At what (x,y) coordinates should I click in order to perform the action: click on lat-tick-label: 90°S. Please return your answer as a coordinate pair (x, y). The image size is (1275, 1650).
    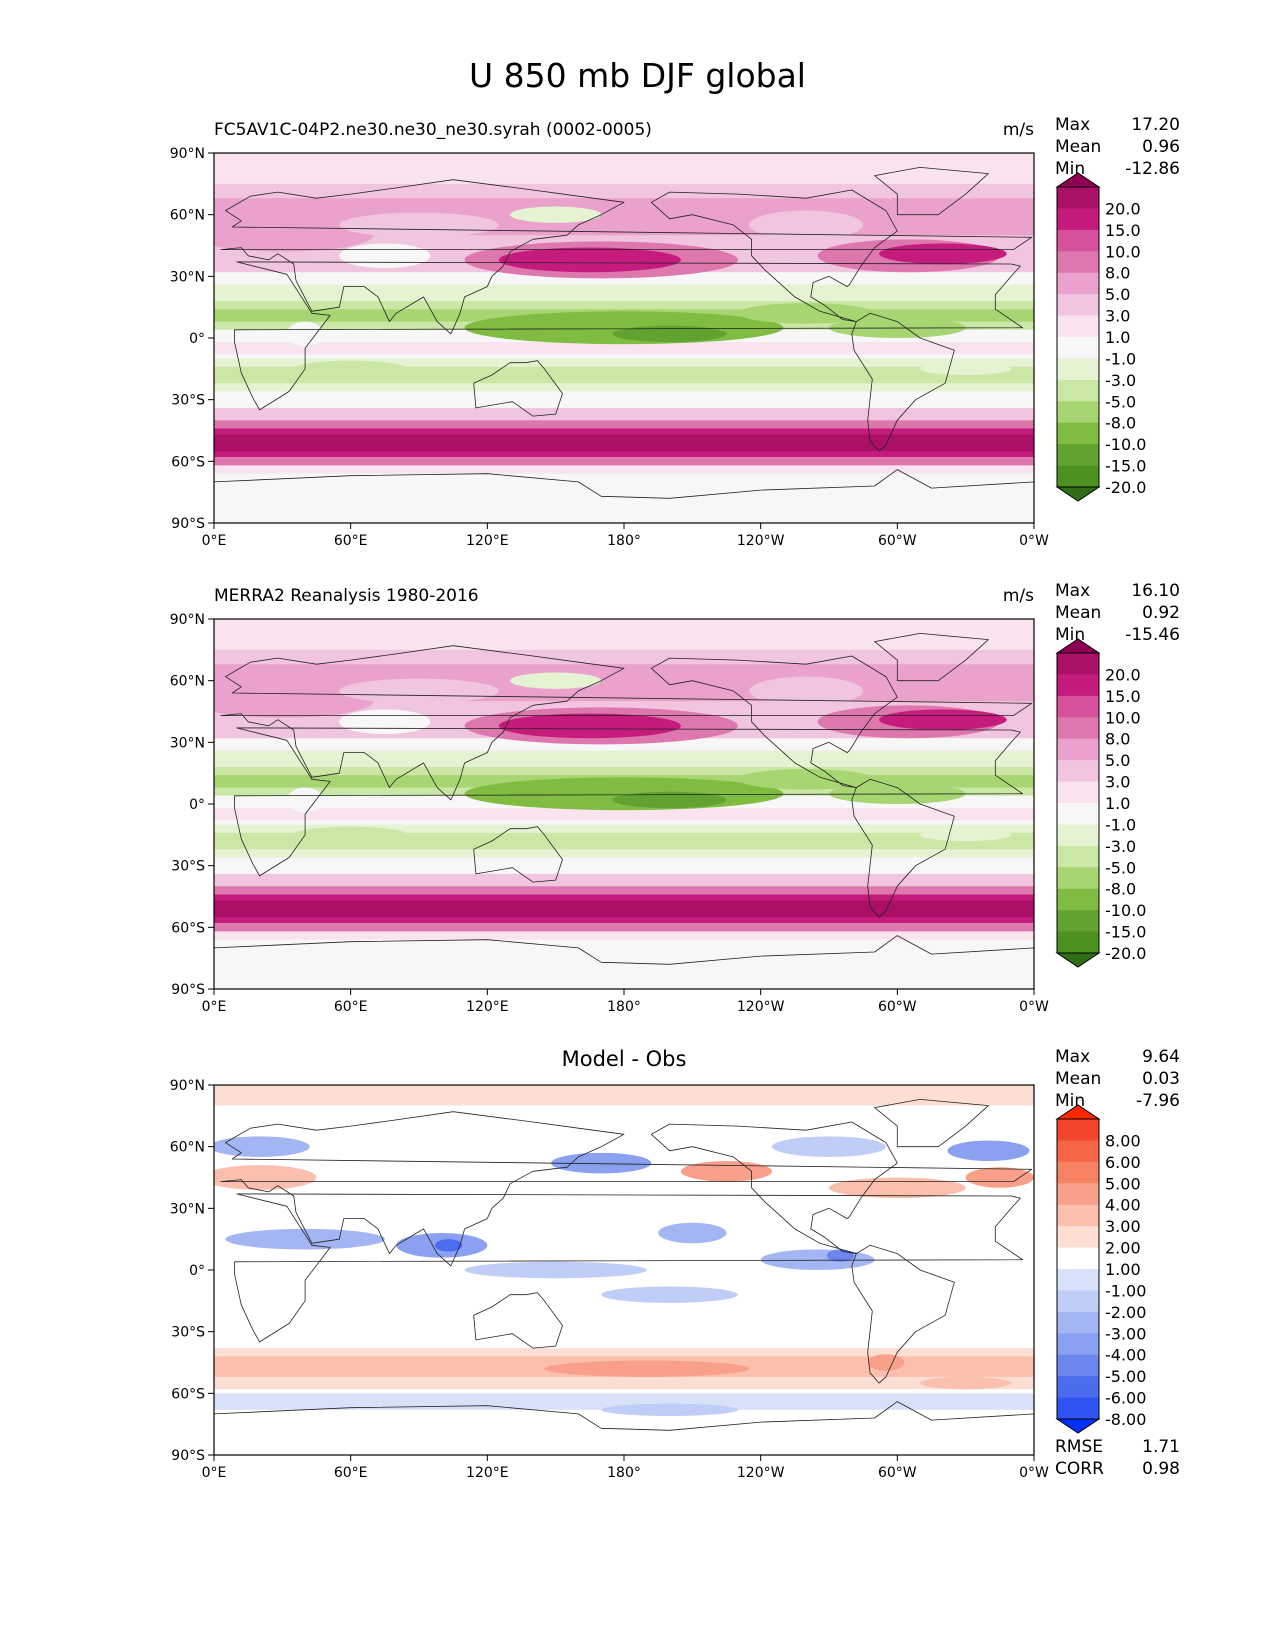
    Looking at the image, I should click on (188, 1456).